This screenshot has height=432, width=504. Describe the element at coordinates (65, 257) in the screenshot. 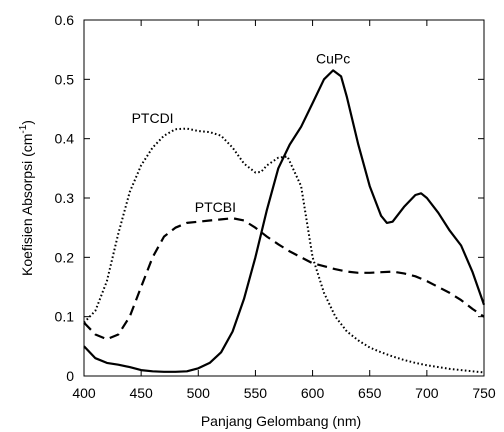

I see `y-tick-label: 0.2` at that location.